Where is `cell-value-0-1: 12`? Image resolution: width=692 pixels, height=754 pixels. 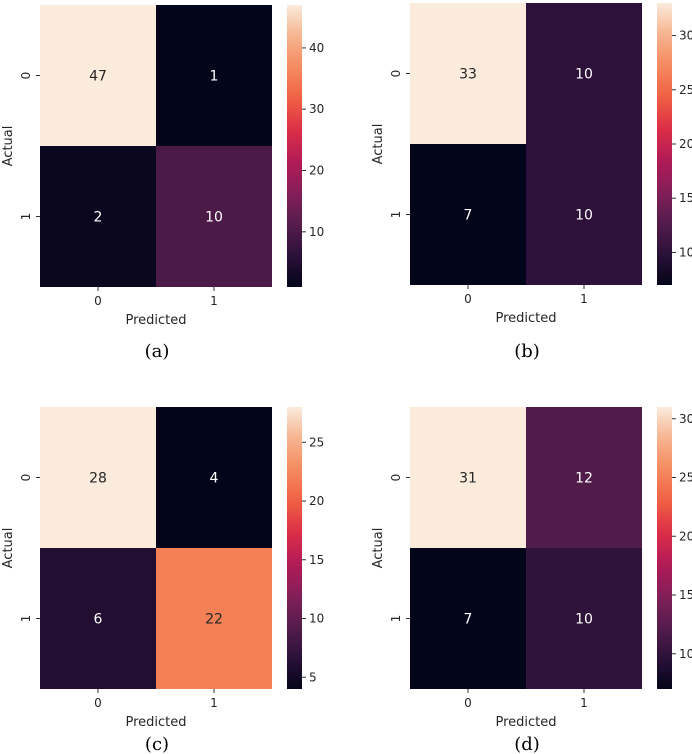
cell-value-0-1: 12 is located at coordinates (584, 479).